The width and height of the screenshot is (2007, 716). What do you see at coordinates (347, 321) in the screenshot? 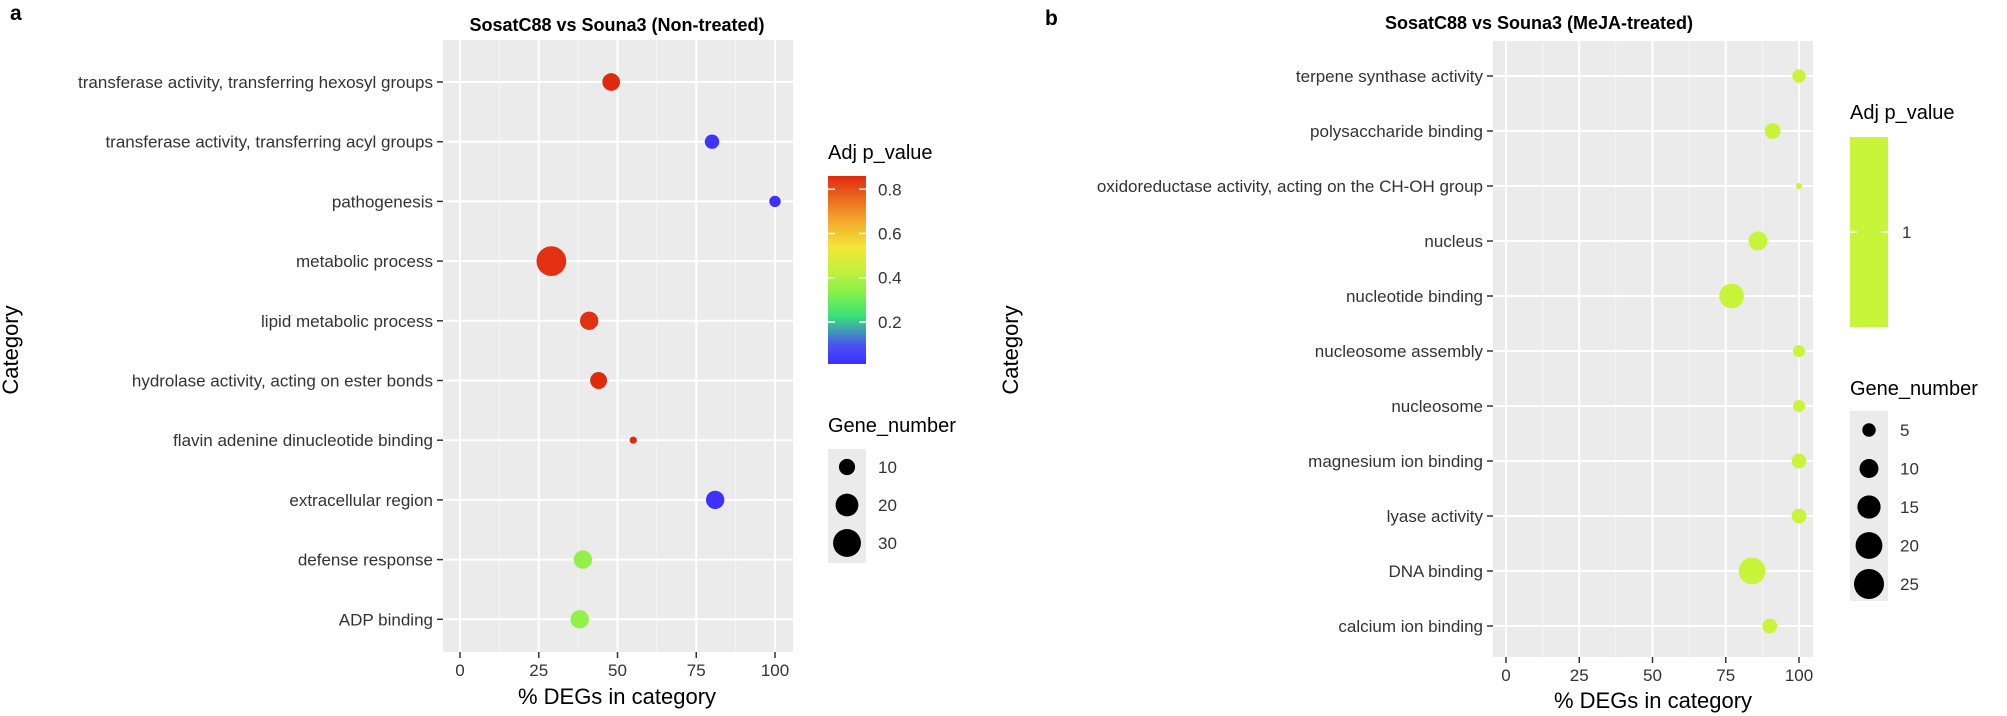
I see `category-label: lipid metabolic process` at bounding box center [347, 321].